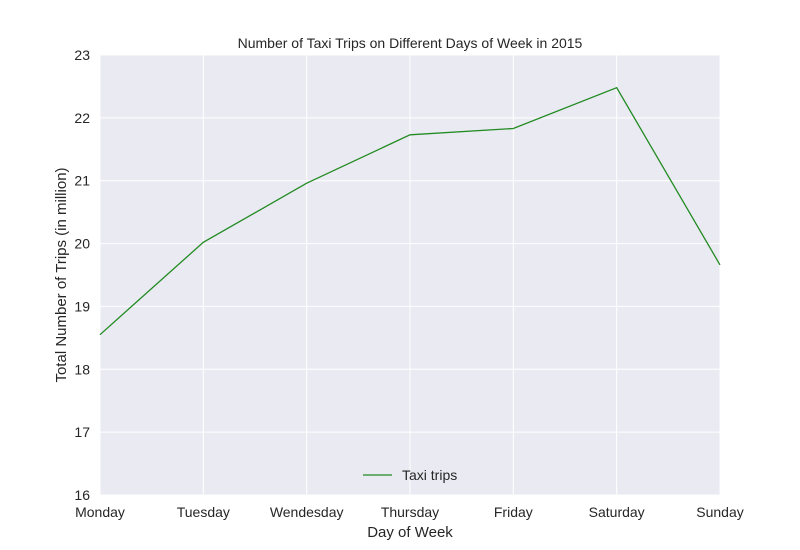 Image resolution: width=800 pixels, height=550 pixels. What do you see at coordinates (82, 118) in the screenshot?
I see `y-tick-label: 22` at bounding box center [82, 118].